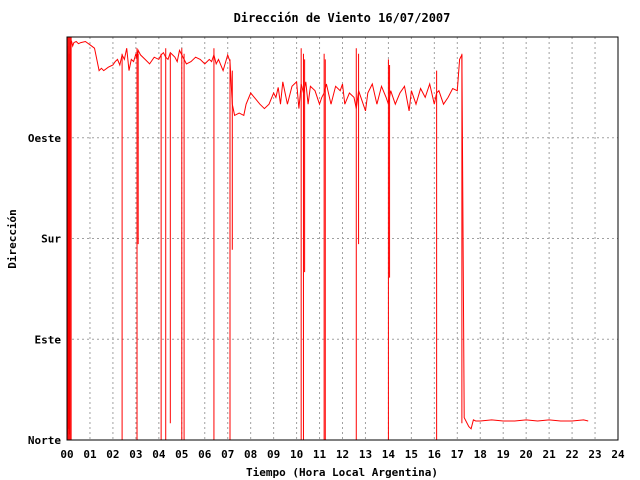  Describe the element at coordinates (389, 454) in the screenshot. I see `x-tick-label: 14` at that location.